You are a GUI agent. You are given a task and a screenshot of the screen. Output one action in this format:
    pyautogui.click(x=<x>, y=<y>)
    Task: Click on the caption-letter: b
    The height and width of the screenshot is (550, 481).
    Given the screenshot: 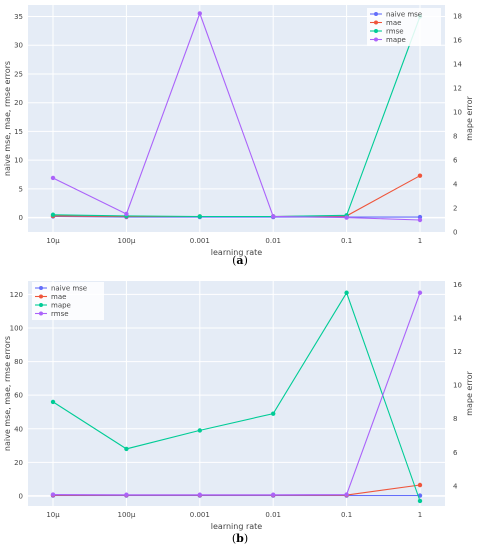 What is the action you would take?
    pyautogui.click(x=240, y=538)
    